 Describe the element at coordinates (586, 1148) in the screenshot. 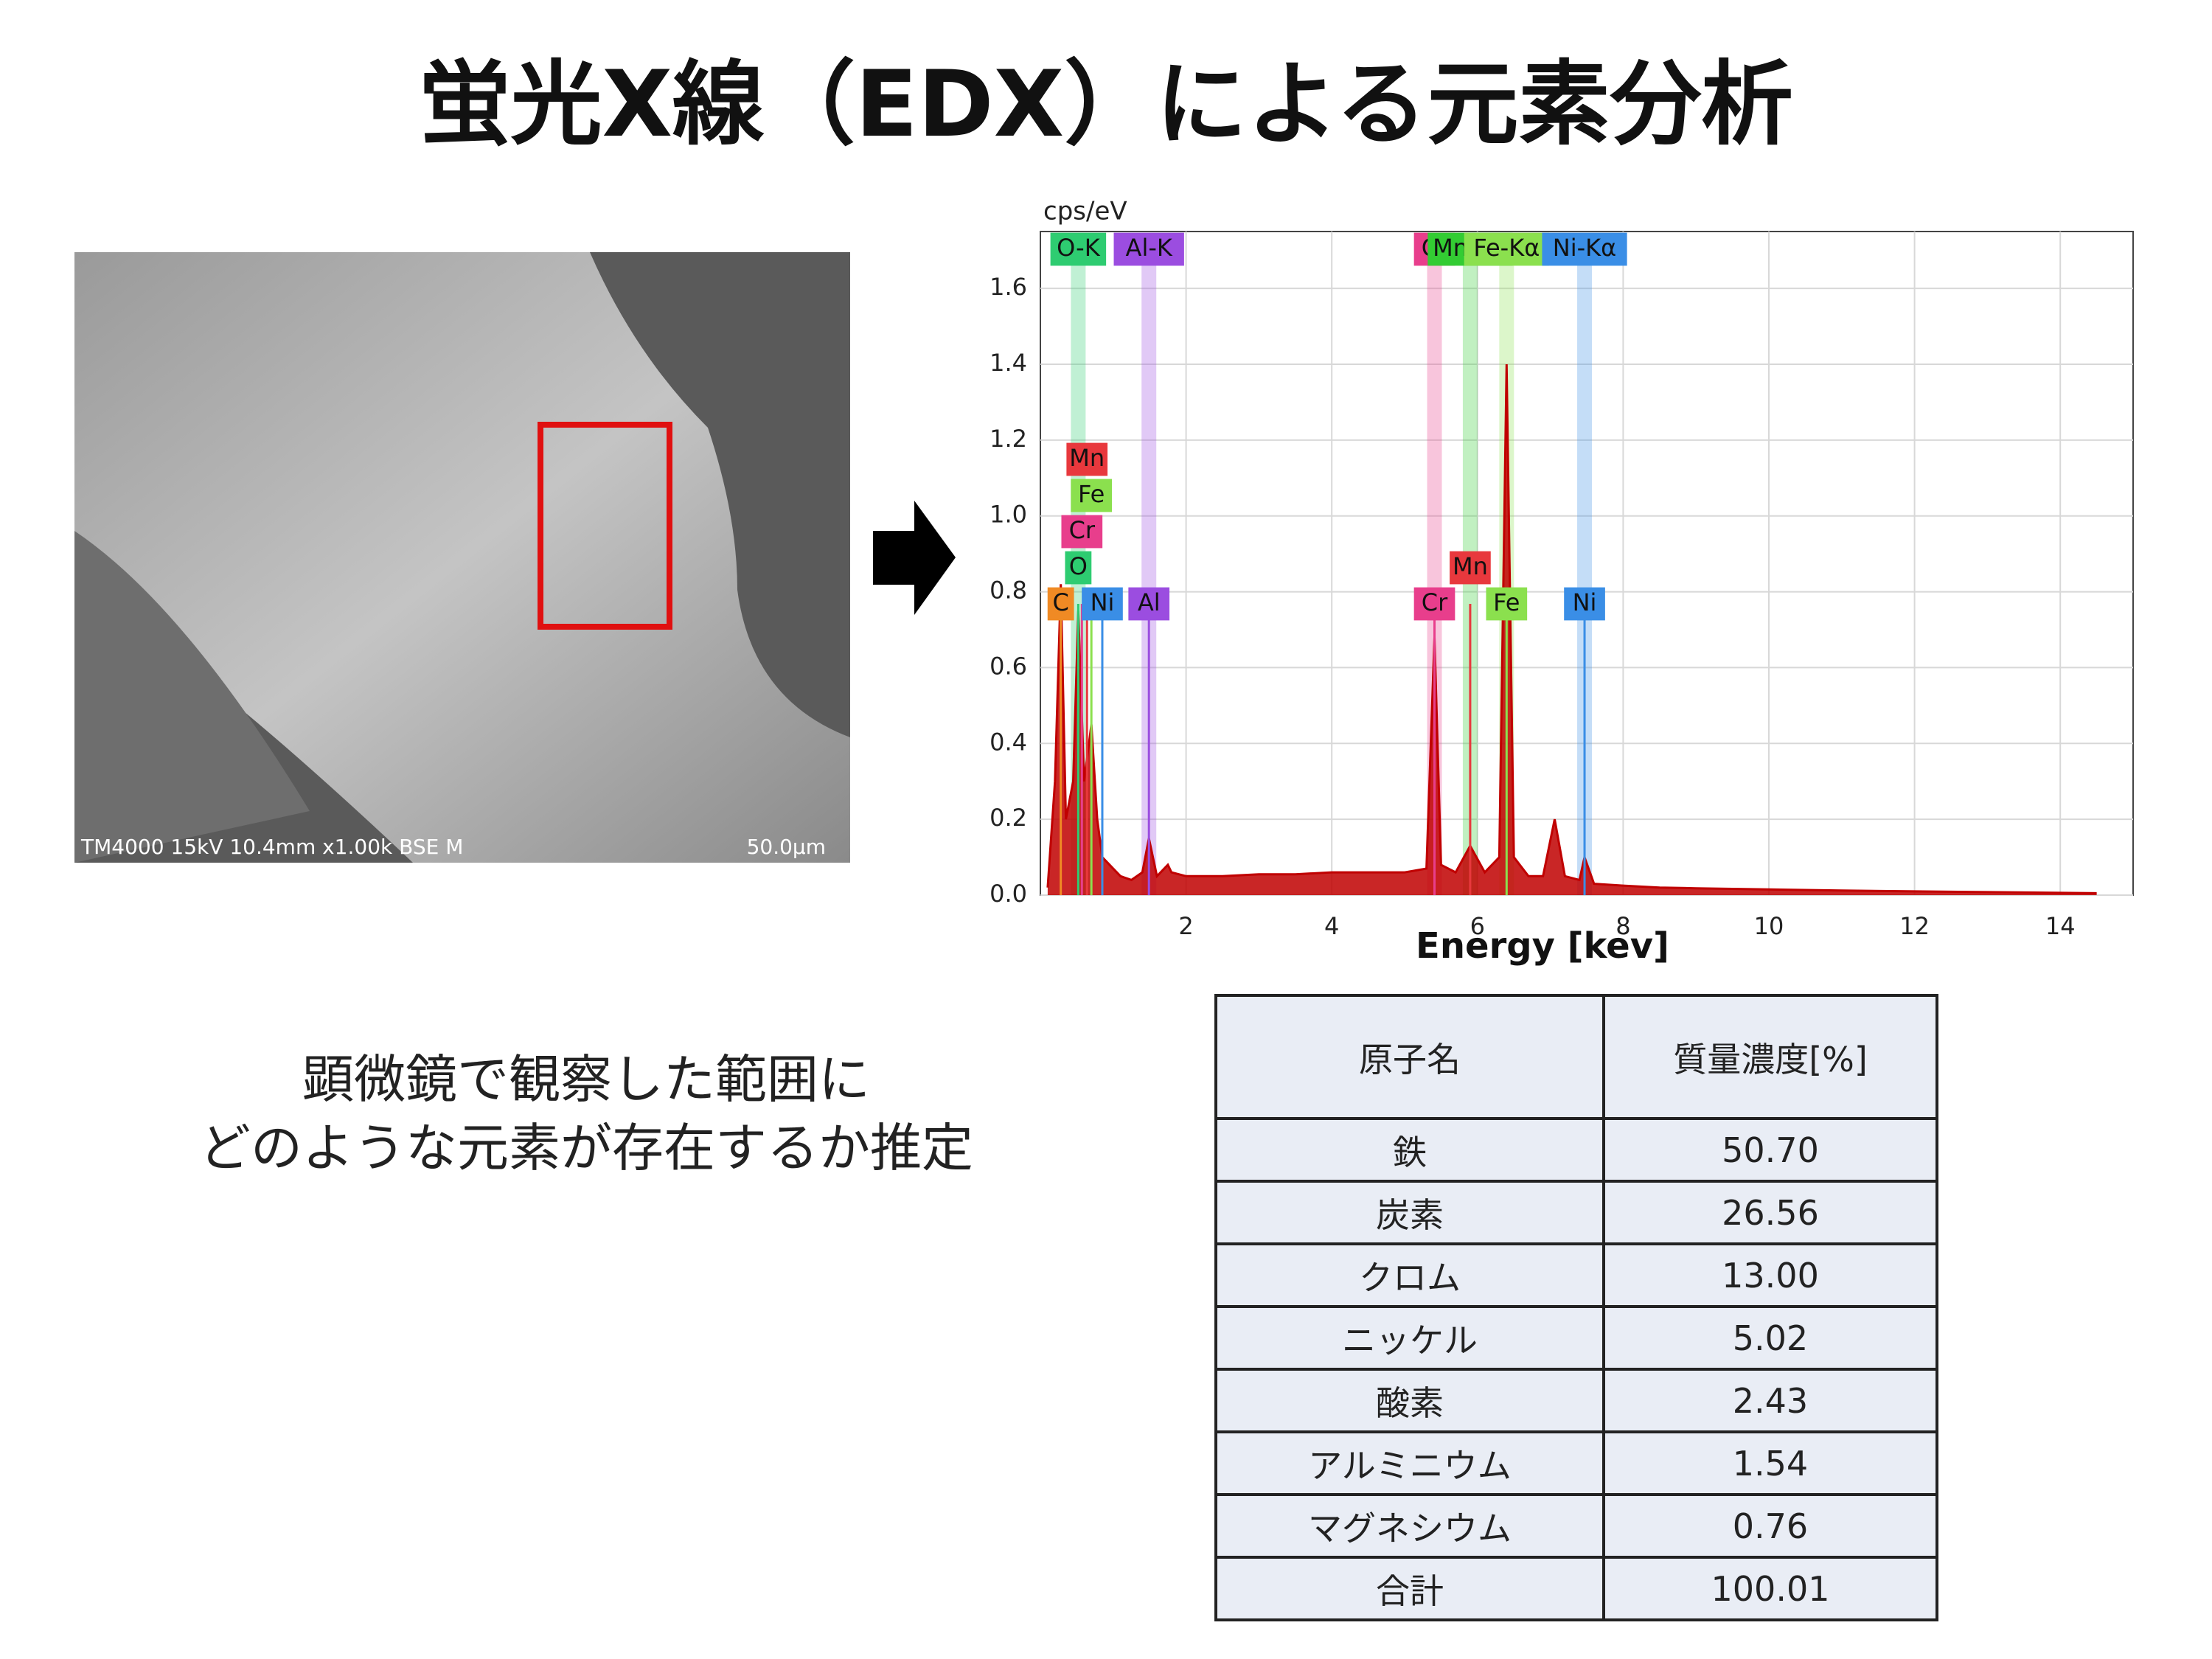

I see `description-line: どのような元素が存在するか推定` at that location.